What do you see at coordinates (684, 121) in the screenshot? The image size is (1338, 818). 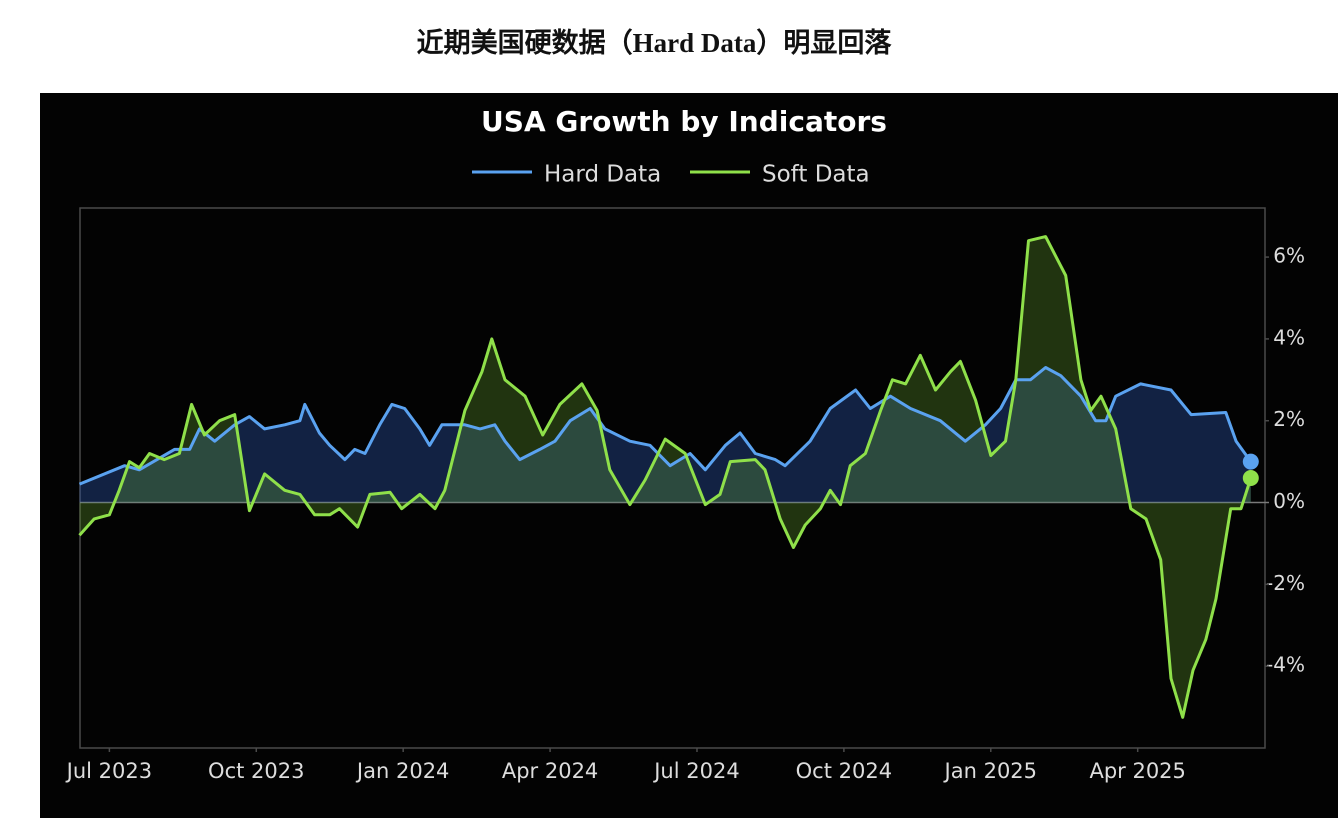 I see `chart-title: USA Growth by Indicators` at bounding box center [684, 121].